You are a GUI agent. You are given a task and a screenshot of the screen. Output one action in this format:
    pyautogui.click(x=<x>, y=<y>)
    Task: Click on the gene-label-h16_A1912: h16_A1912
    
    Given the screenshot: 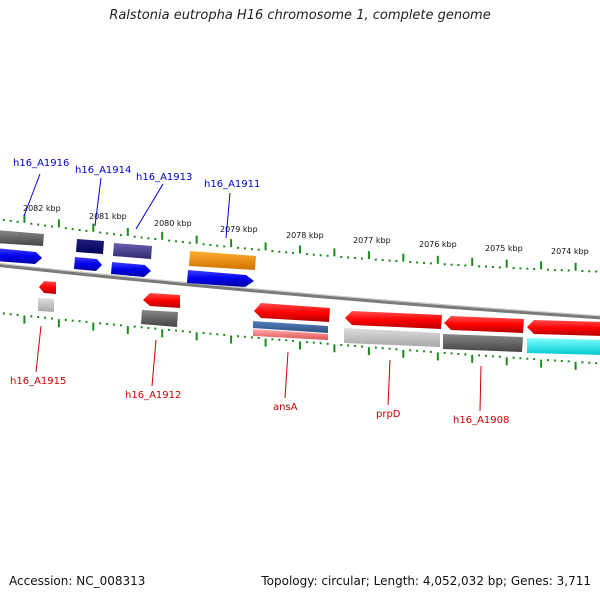 What is the action you would take?
    pyautogui.click(x=153, y=395)
    